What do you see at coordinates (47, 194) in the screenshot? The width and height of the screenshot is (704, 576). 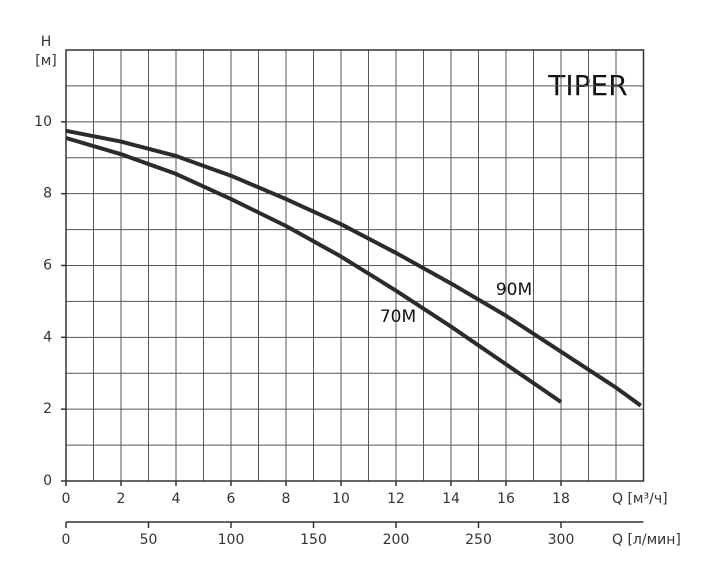 I see `y-tick-label: 8` at bounding box center [47, 194].